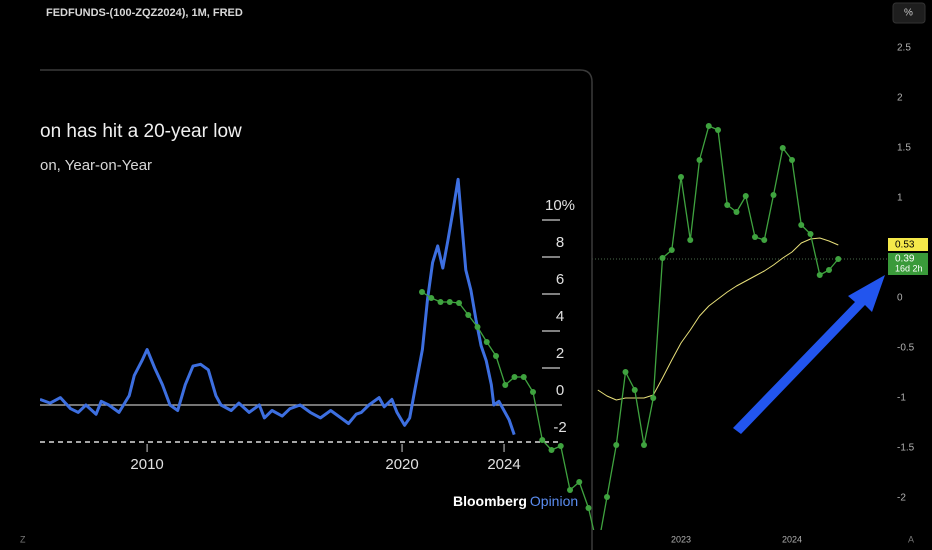 Image resolution: width=932 pixels, height=550 pixels. Describe the element at coordinates (144, 13) in the screenshot. I see `symbol-title: FEDFUNDS-(100-ZQZ2024), 1M, FRED` at that location.